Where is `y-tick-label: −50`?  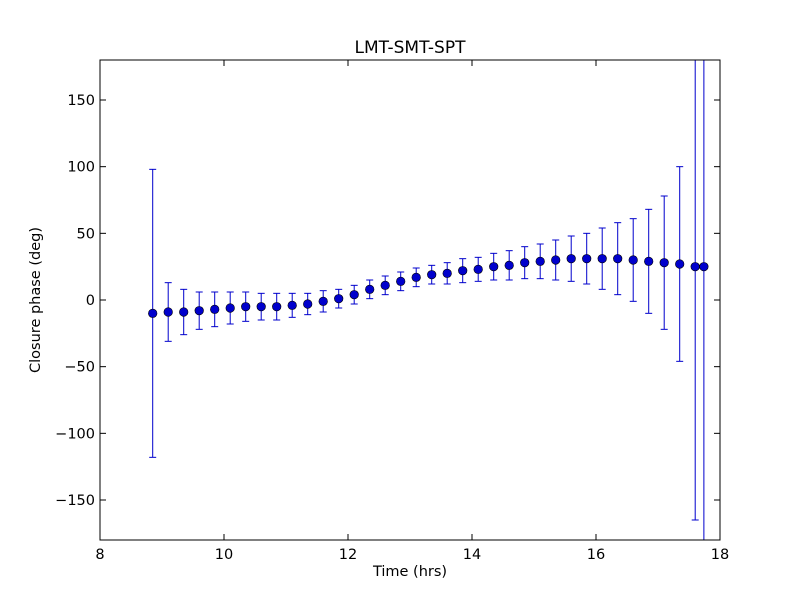 y-tick-label: −50 is located at coordinates (79, 368).